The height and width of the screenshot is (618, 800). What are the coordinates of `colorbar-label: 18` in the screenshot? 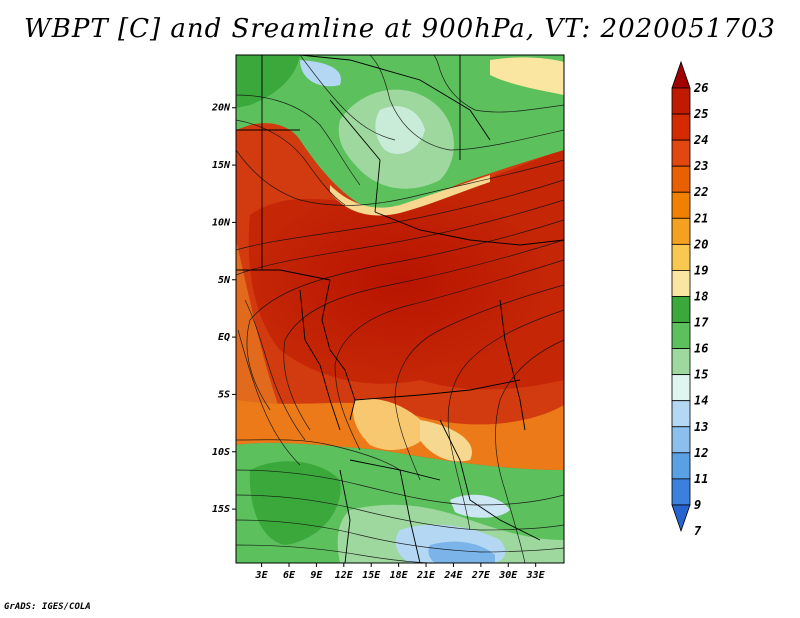 It's located at (701, 296).